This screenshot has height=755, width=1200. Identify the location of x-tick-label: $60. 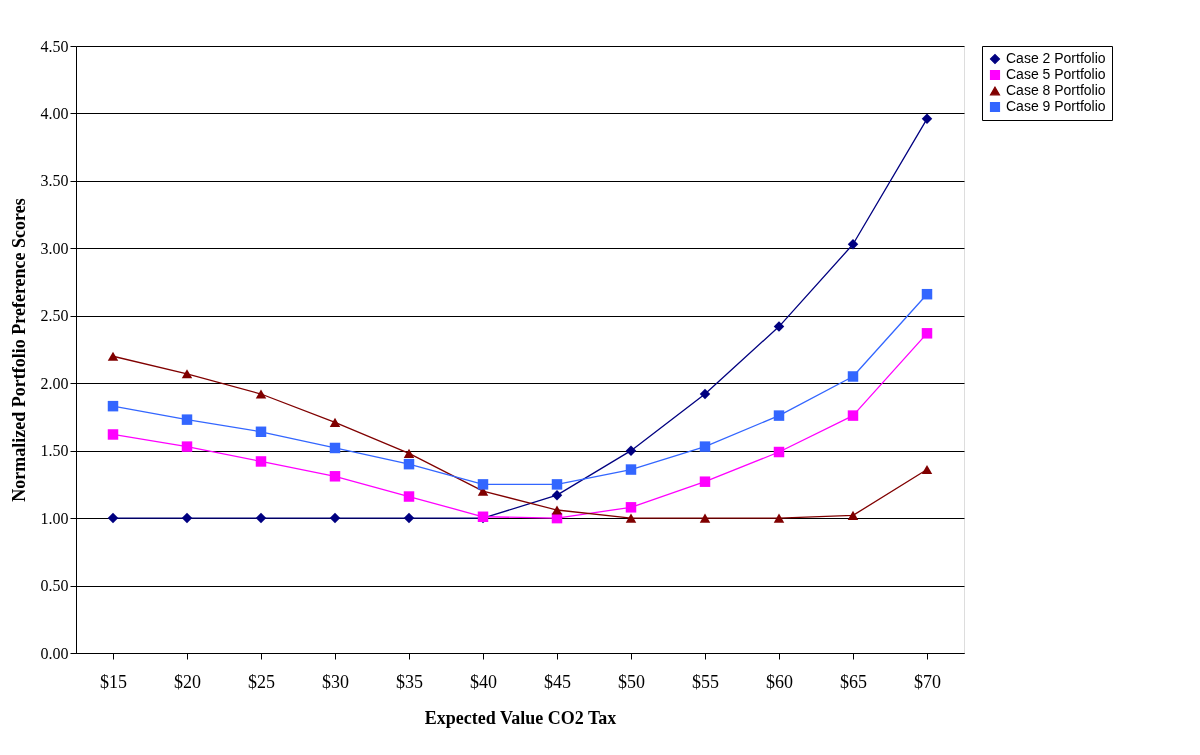
(779, 681).